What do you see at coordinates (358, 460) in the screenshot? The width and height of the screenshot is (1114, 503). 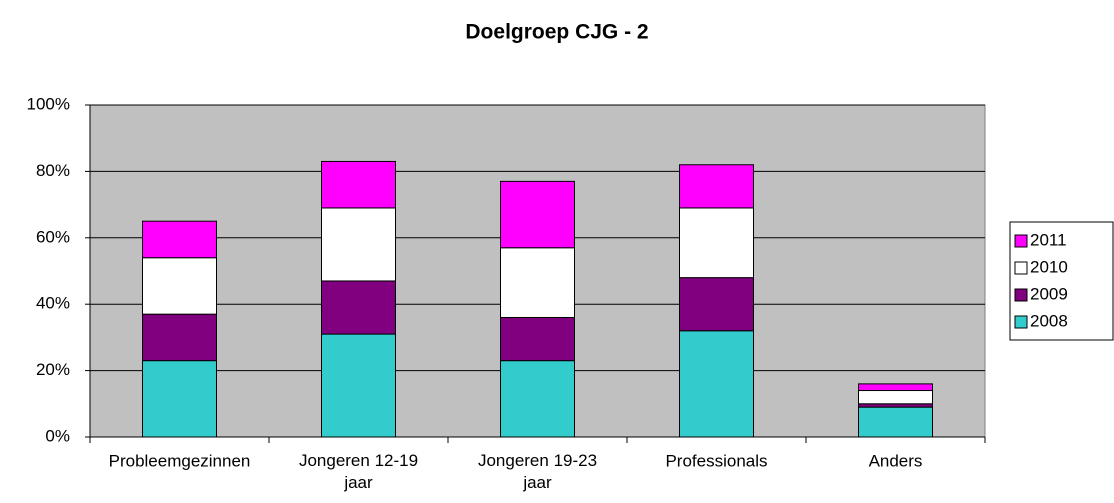 I see `x-tick-label-line: Jongeren 12-19` at bounding box center [358, 460].